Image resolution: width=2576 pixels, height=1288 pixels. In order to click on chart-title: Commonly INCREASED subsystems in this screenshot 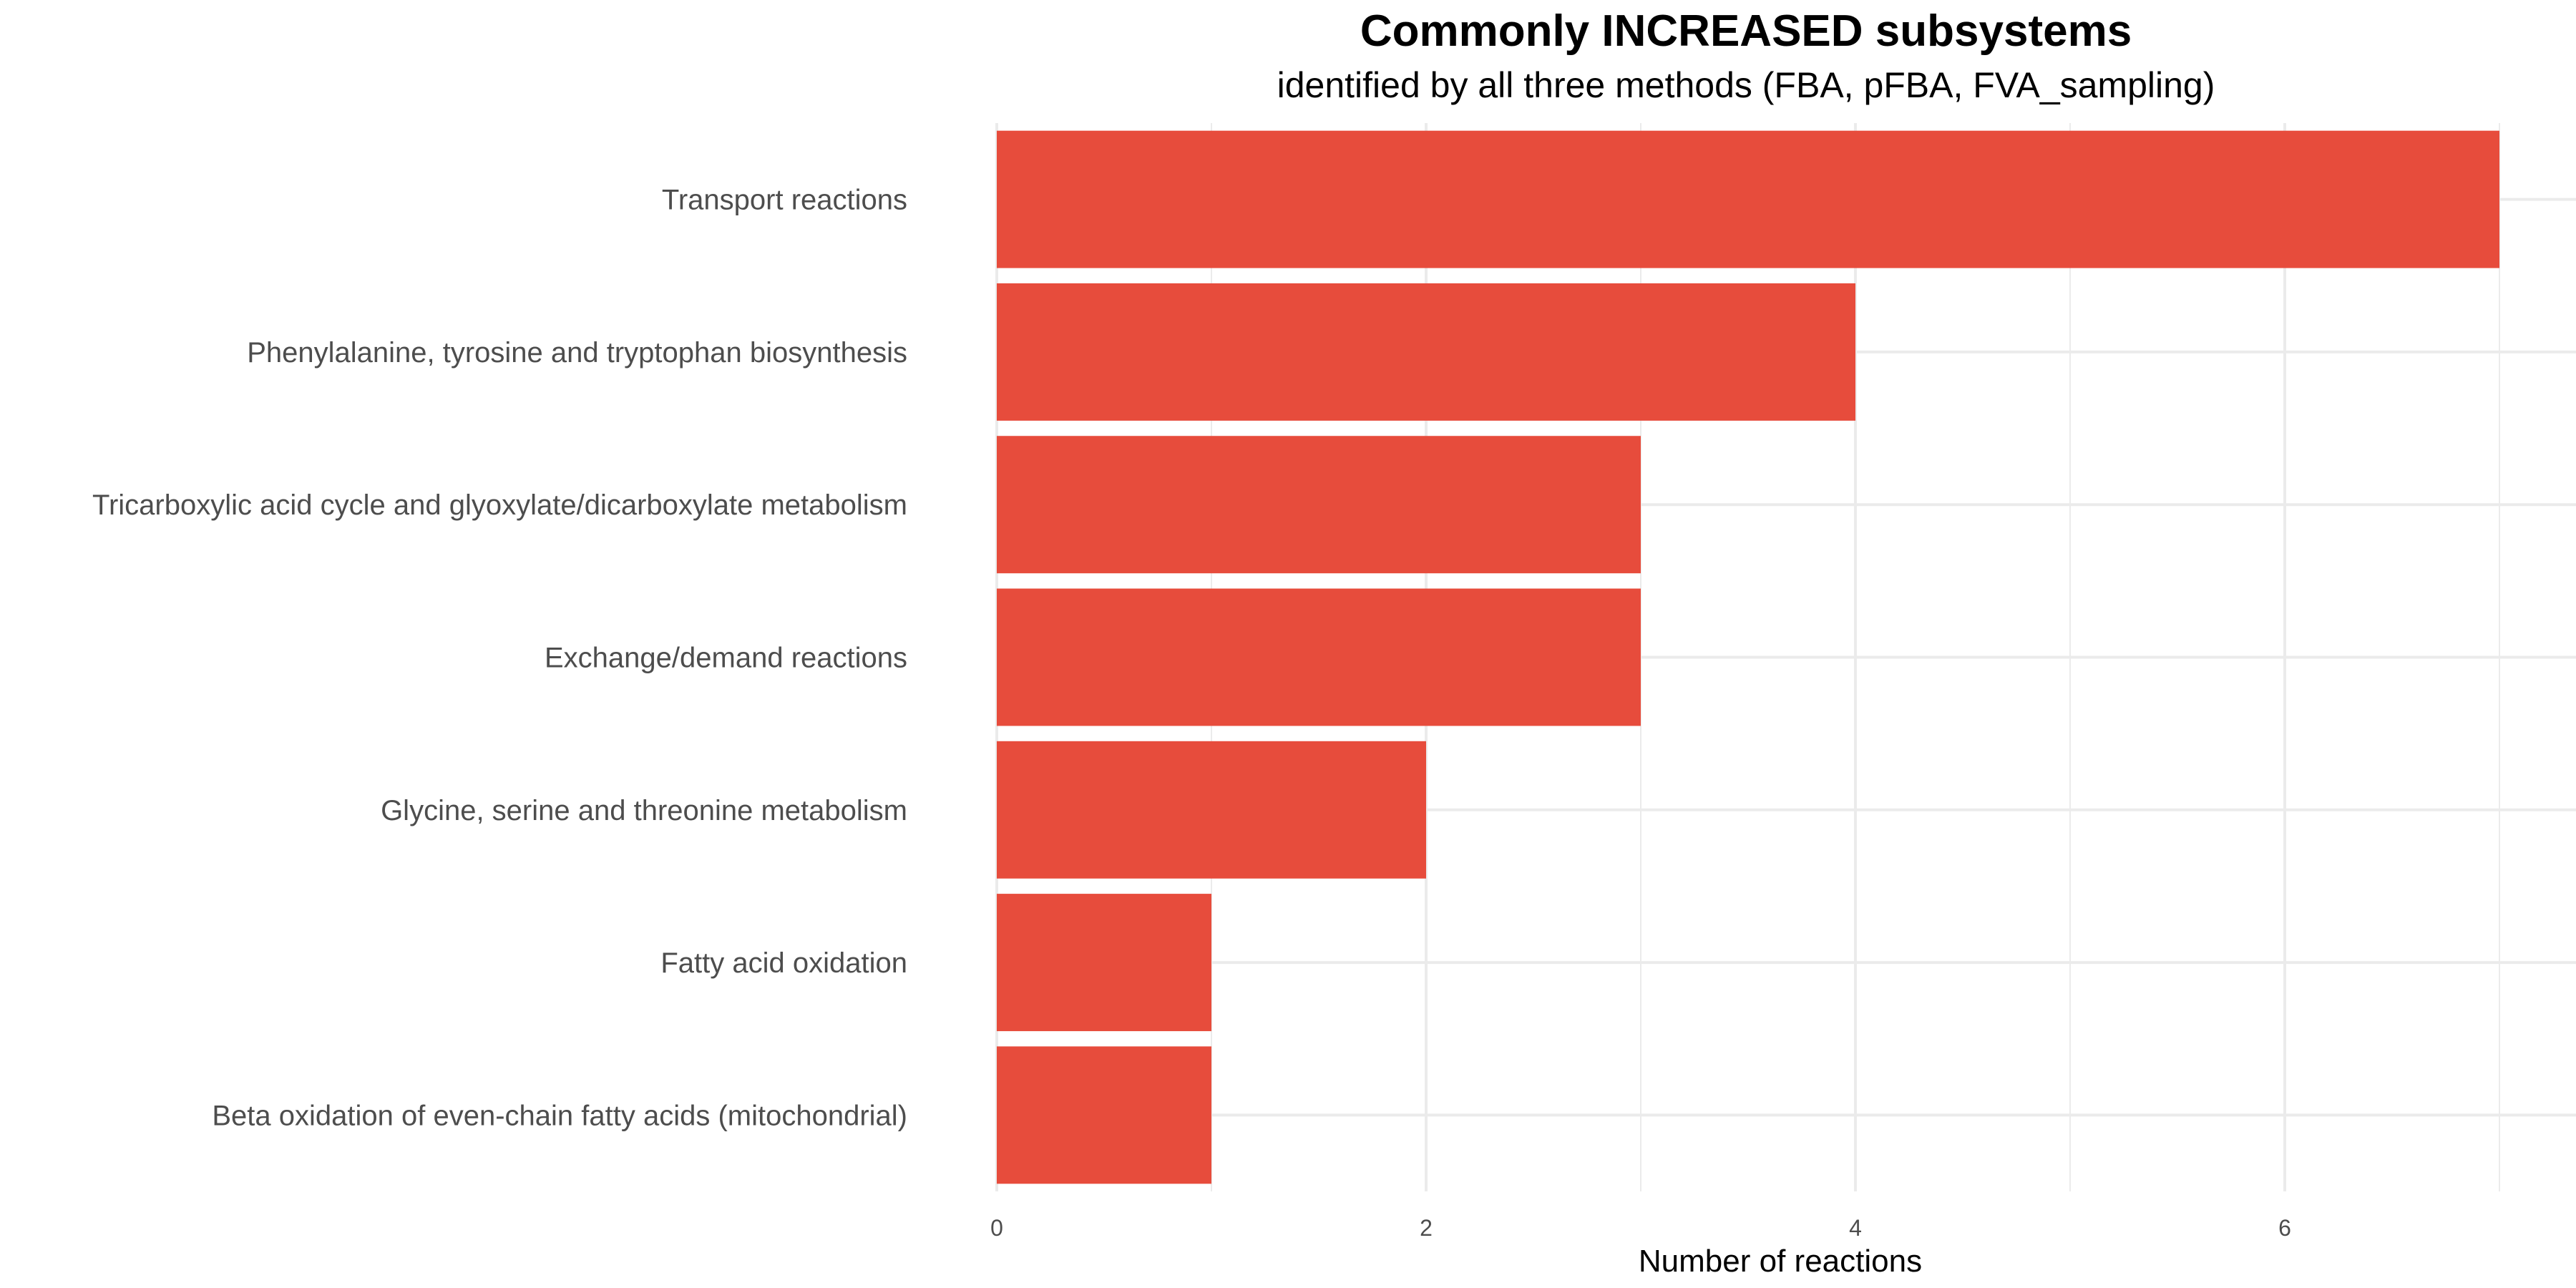, I will do `click(1746, 31)`.